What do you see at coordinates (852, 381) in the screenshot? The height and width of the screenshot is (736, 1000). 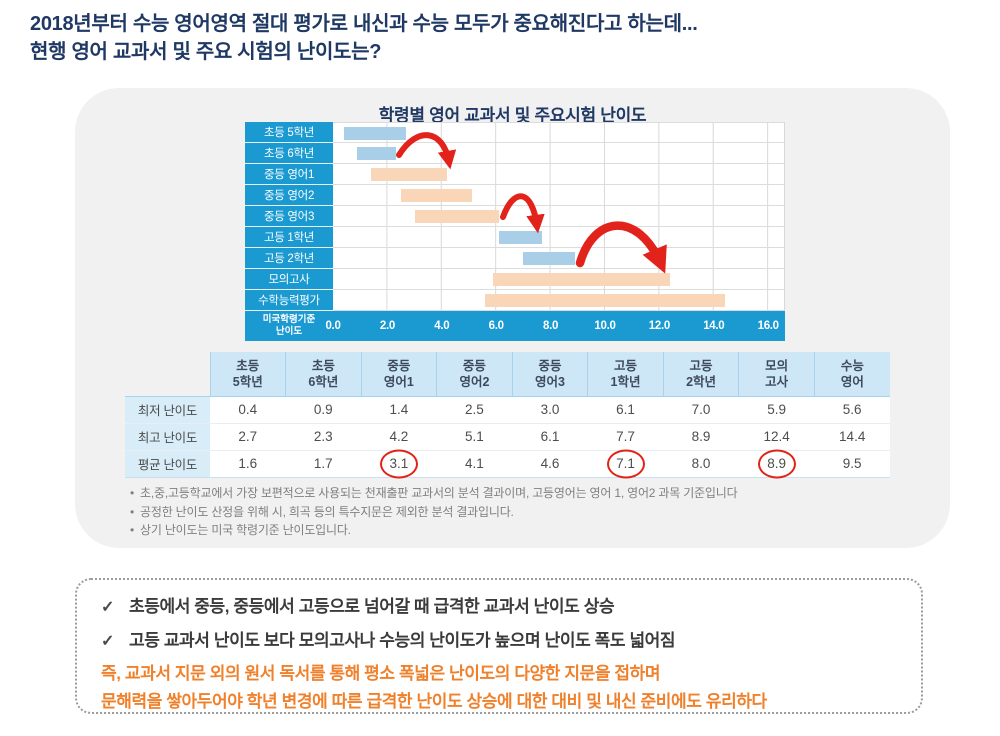 I see `column-header-line2: 영어` at bounding box center [852, 381].